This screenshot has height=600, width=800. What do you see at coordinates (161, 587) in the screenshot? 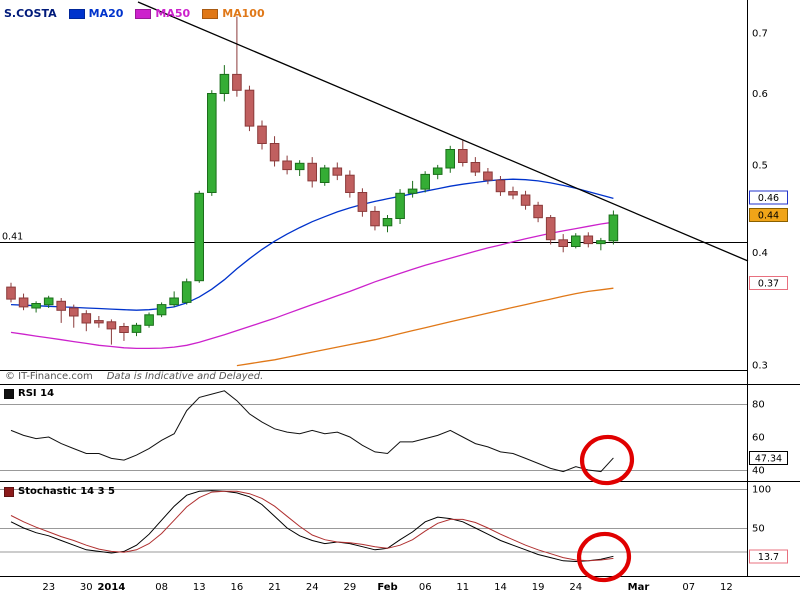
I see `x-axis-label: 08` at bounding box center [161, 587].